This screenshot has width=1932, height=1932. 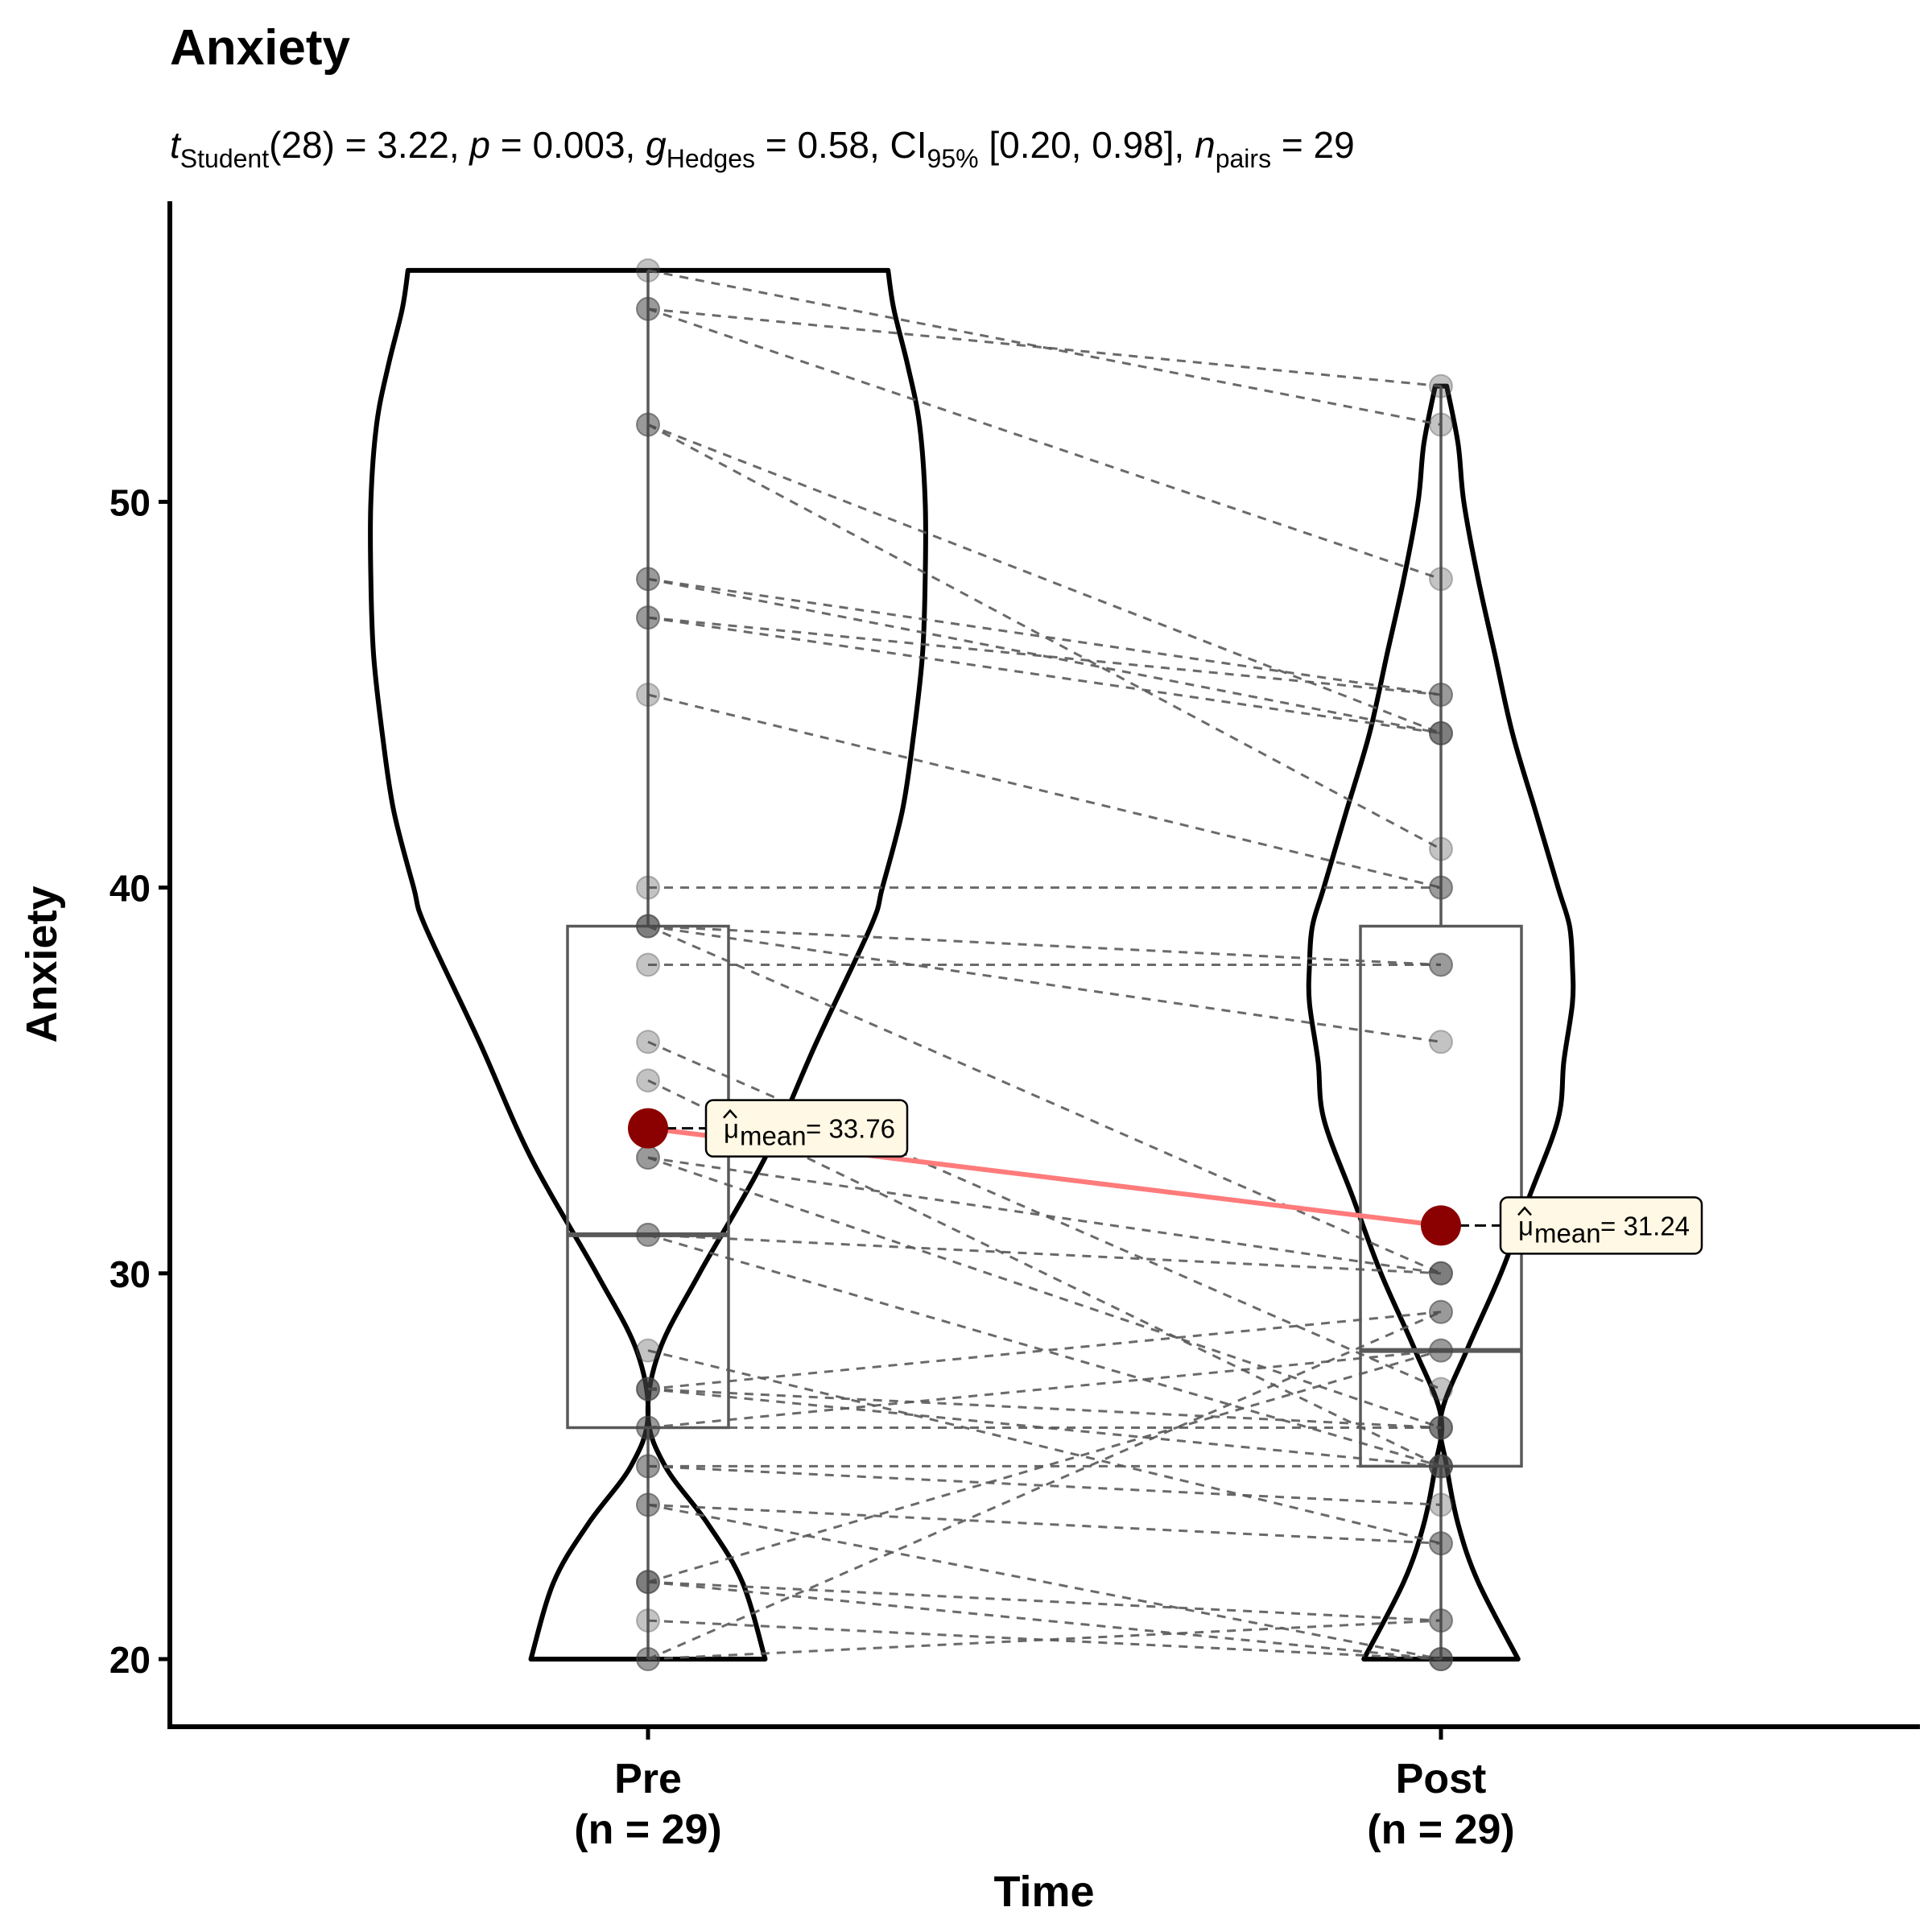 I want to click on subtitle-p-value: = 0.003,, so click(x=568, y=145).